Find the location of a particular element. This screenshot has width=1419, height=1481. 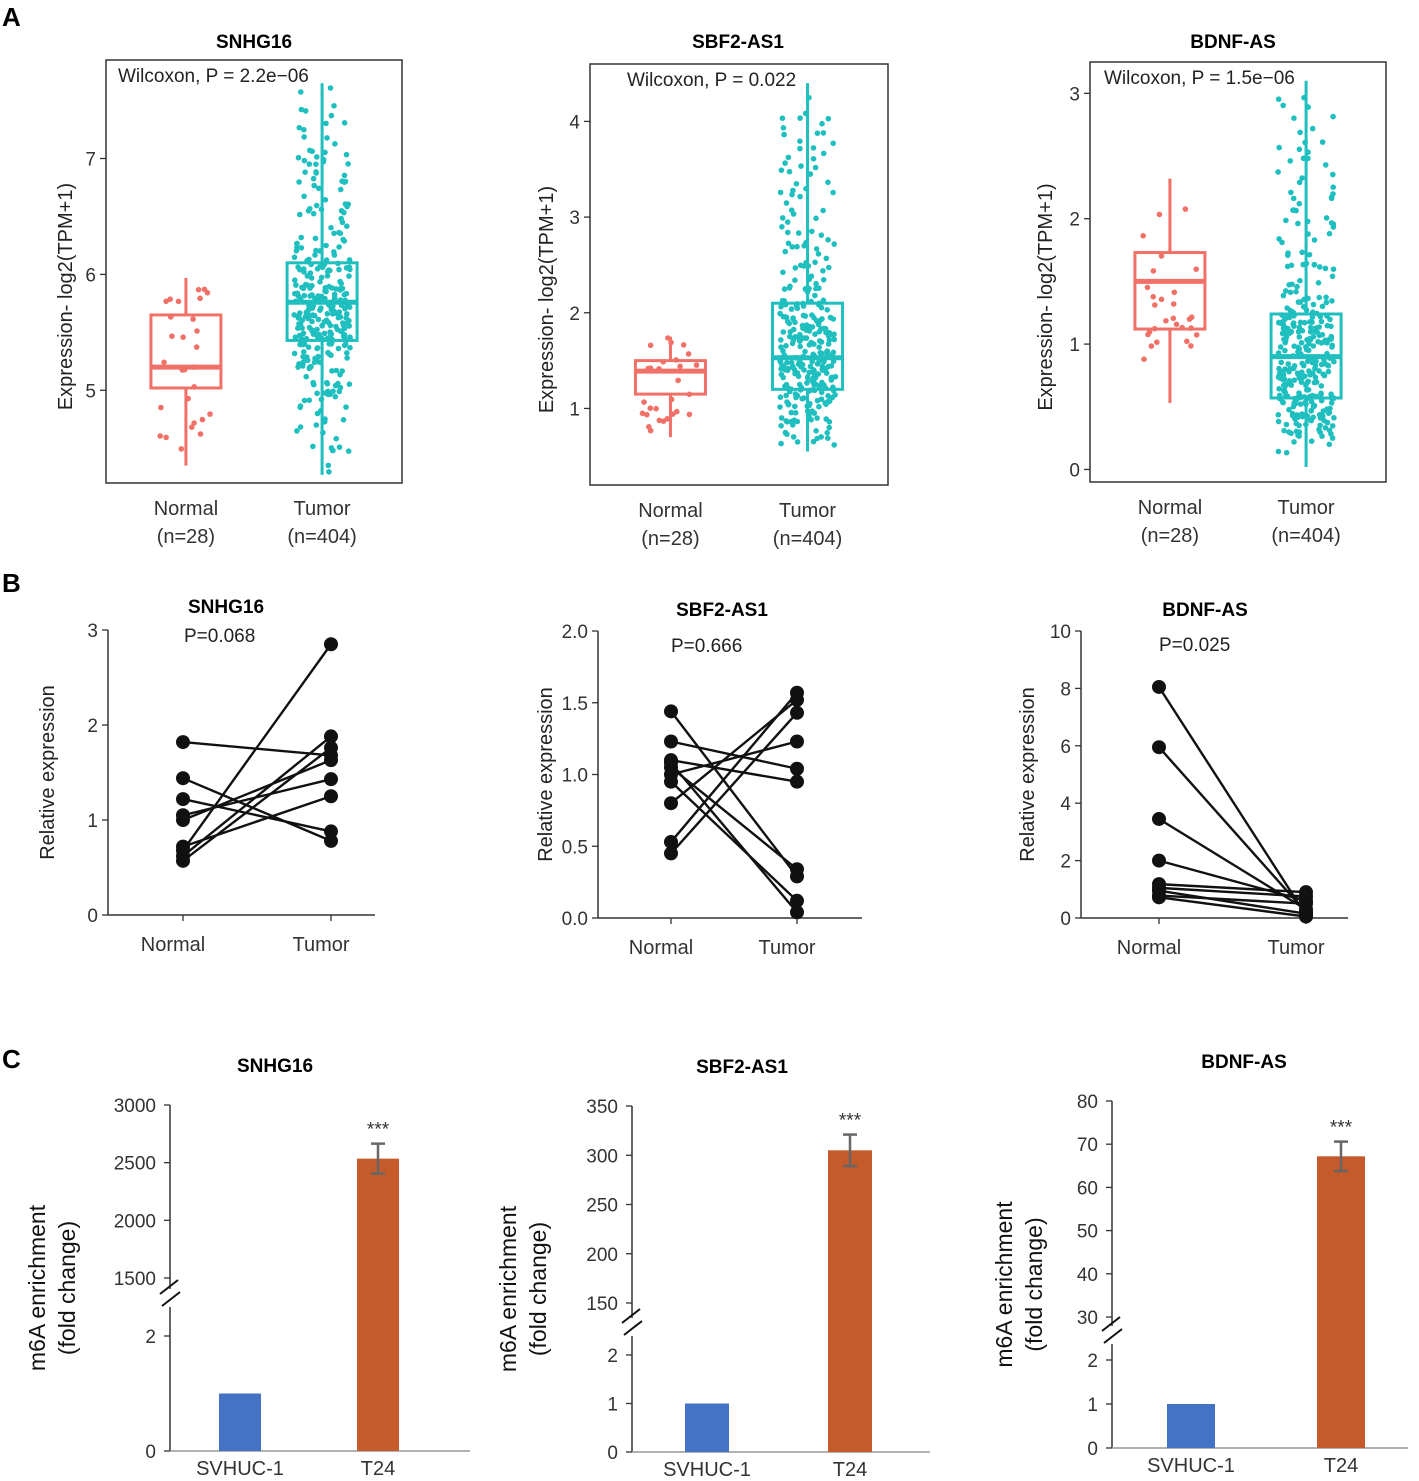

y-tick-label: 5 is located at coordinates (90, 391).